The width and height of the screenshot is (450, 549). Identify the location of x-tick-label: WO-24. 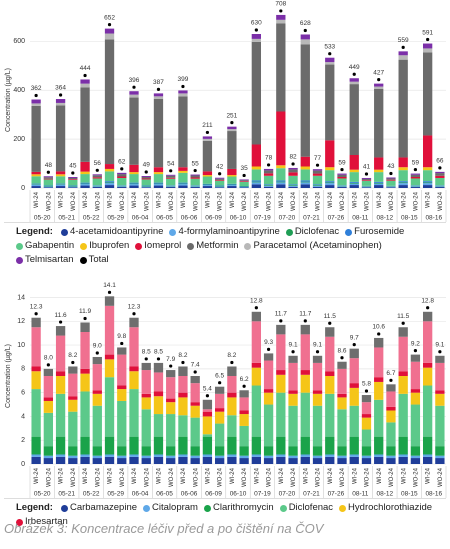
(416, 477).